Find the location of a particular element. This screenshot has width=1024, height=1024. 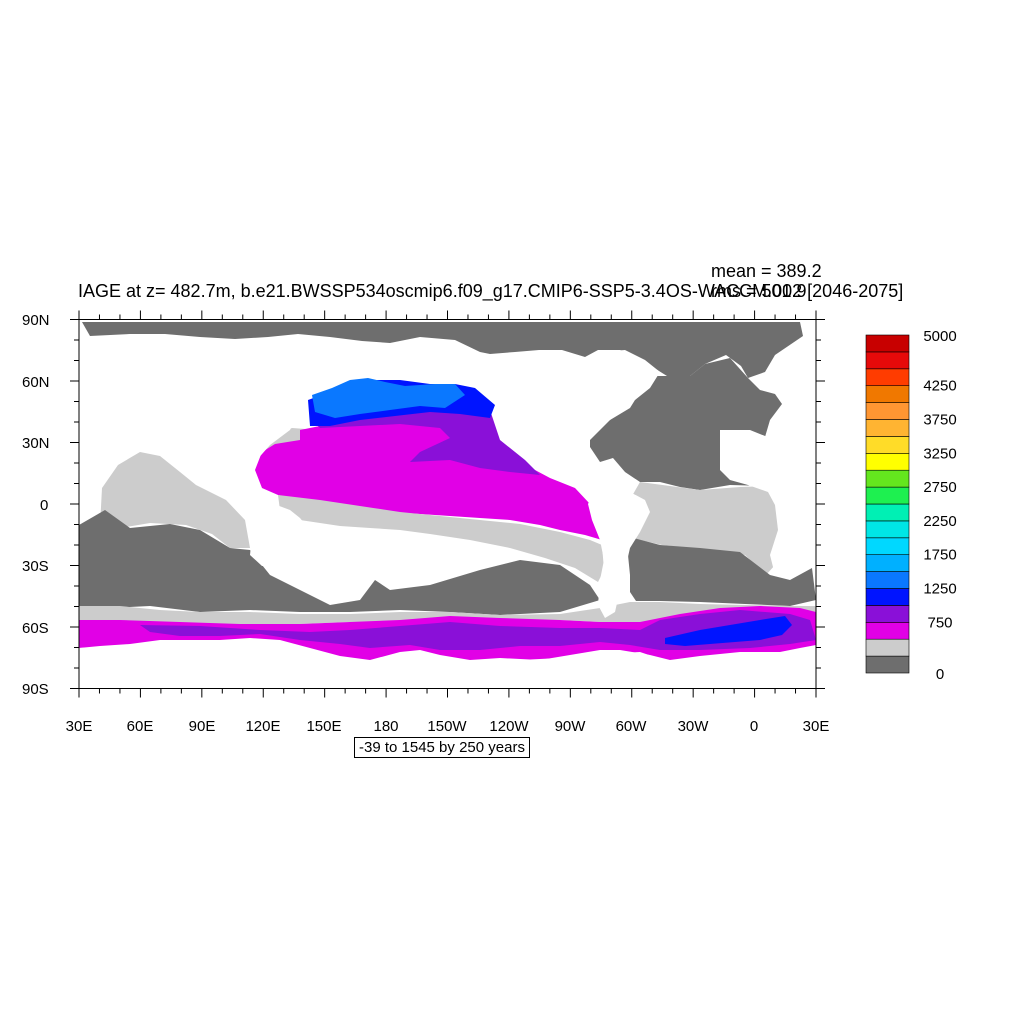

x-tick-label: 150W is located at coordinates (447, 726).